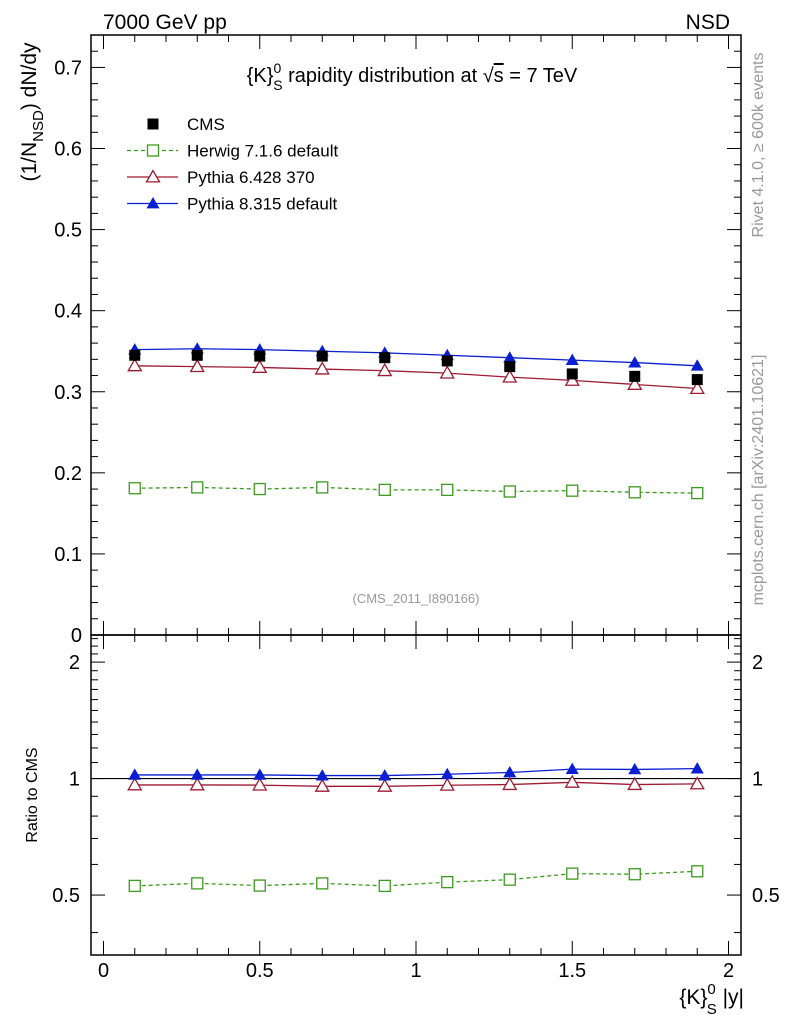 This screenshot has height=1024, width=786. I want to click on x-tick-label: 1, so click(415, 971).